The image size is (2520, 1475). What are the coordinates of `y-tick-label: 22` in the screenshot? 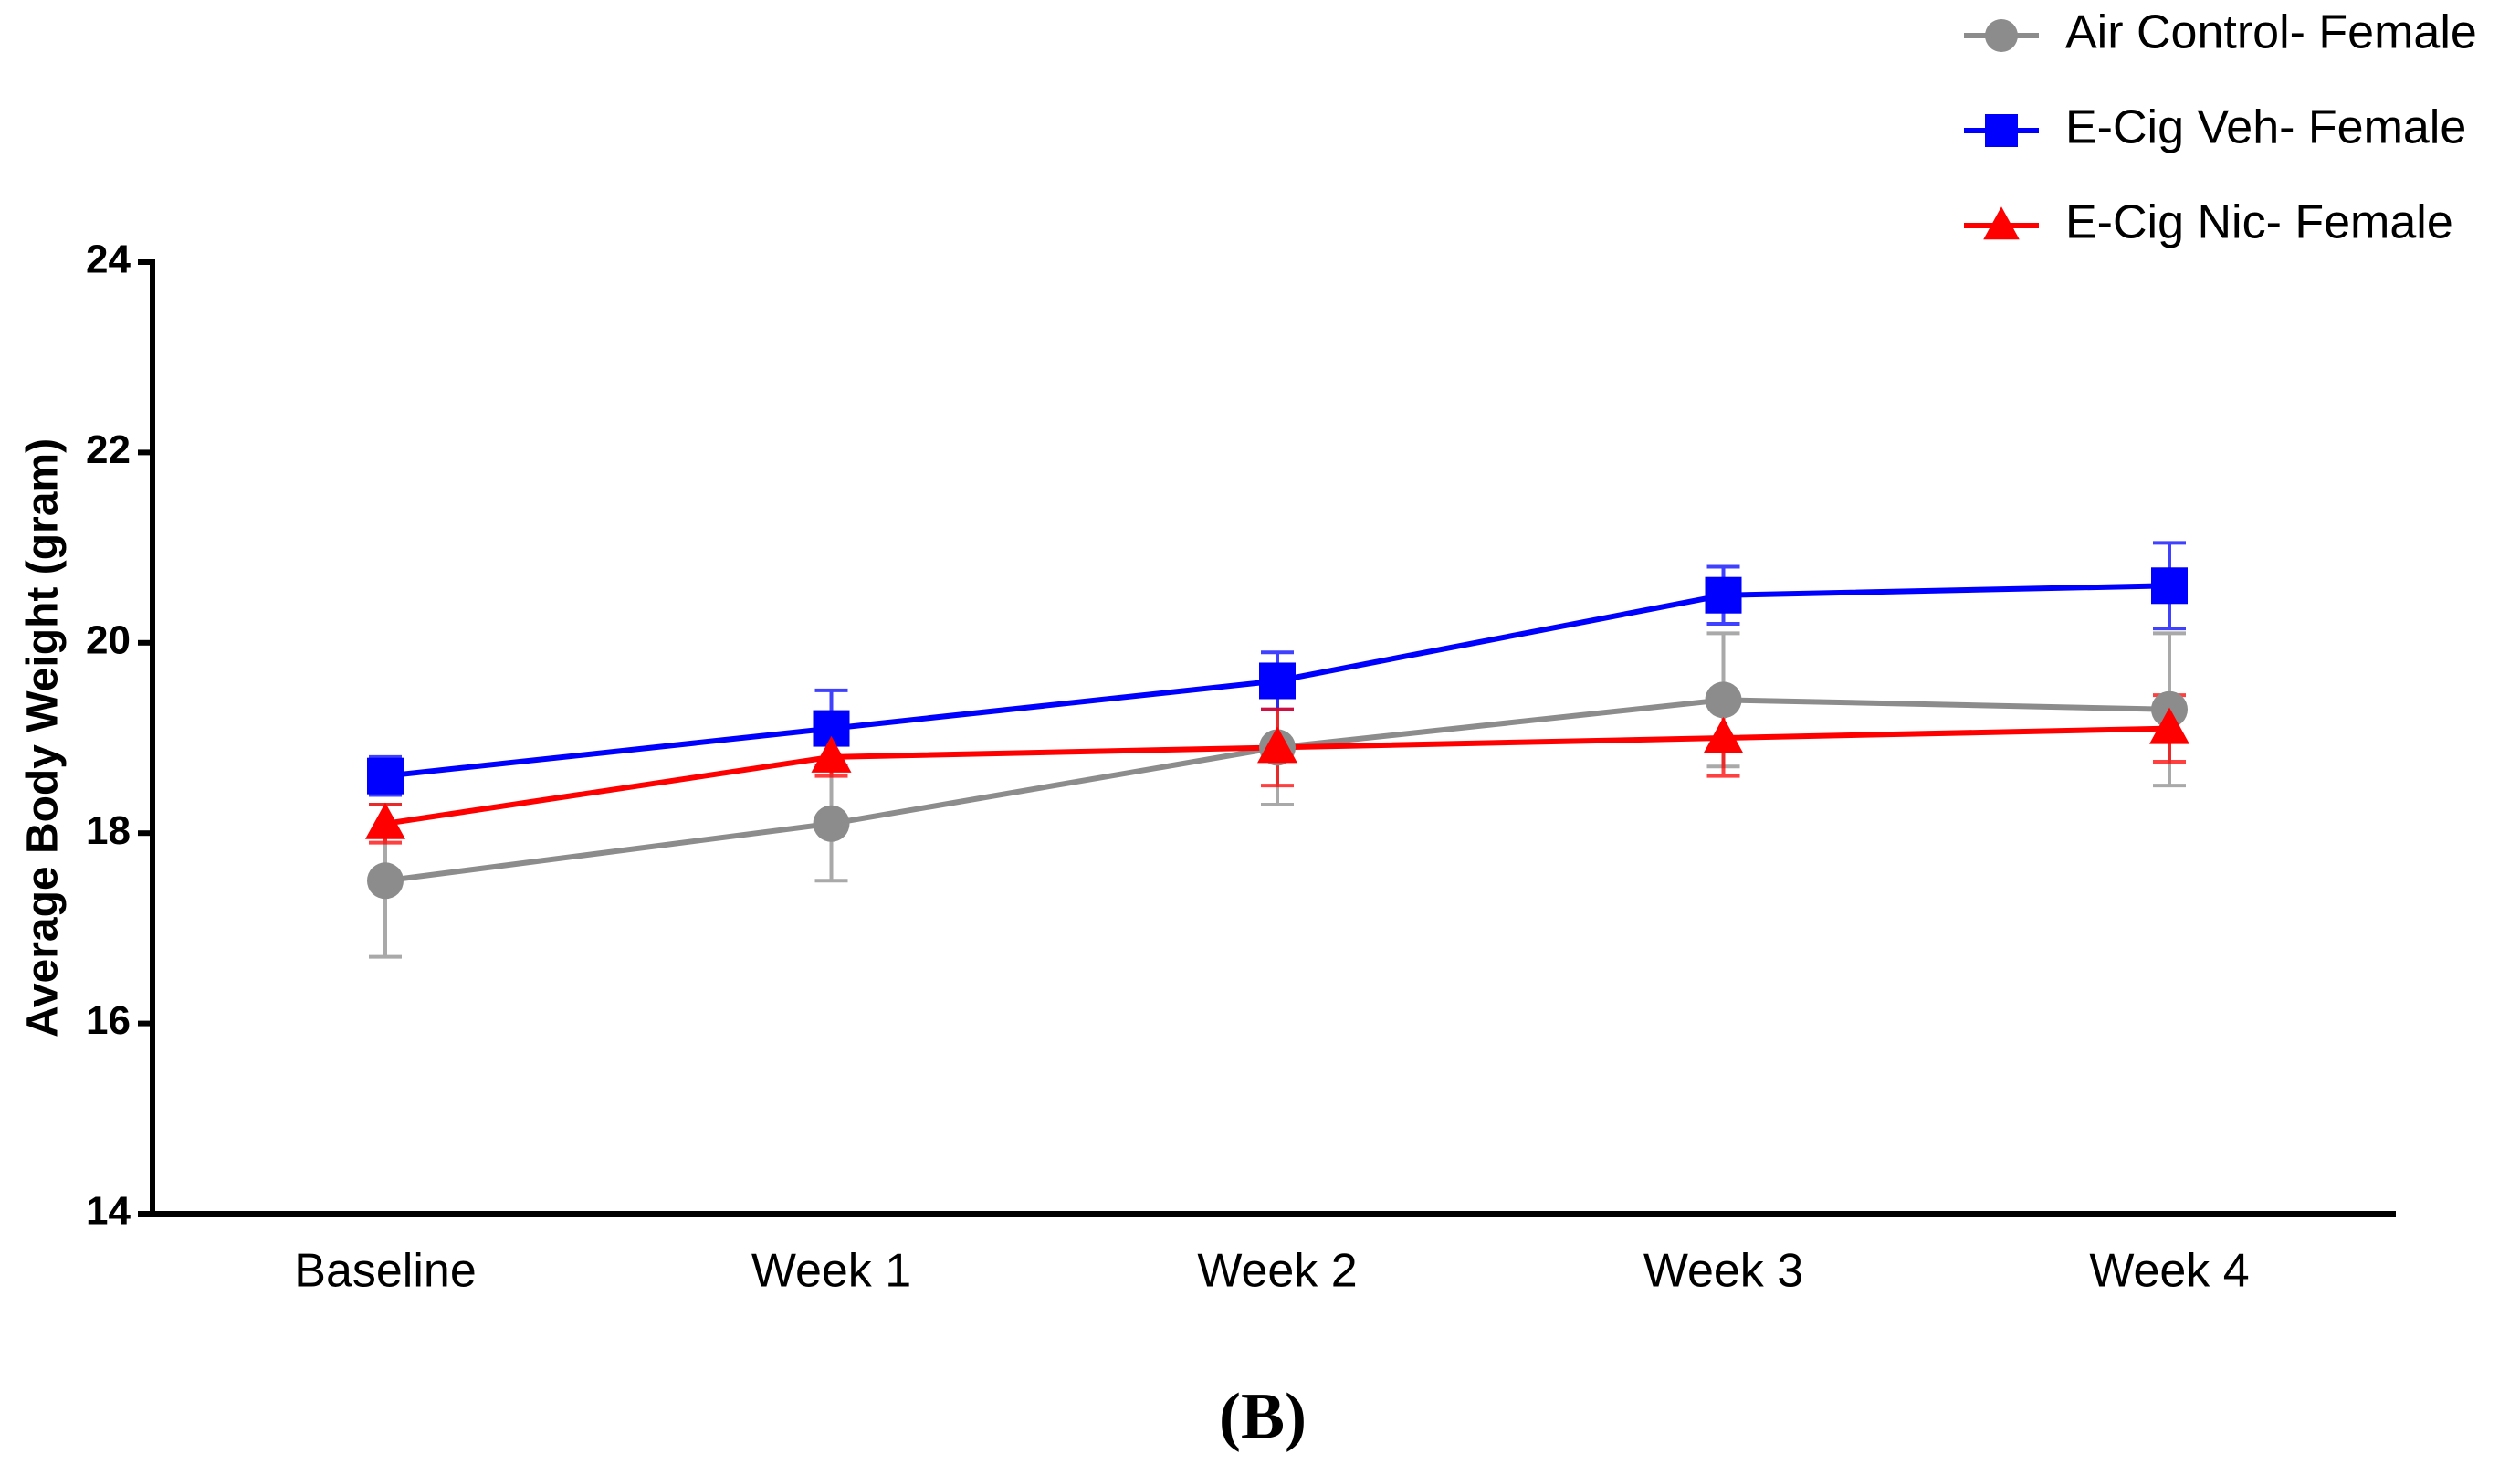 It's located at (108, 449).